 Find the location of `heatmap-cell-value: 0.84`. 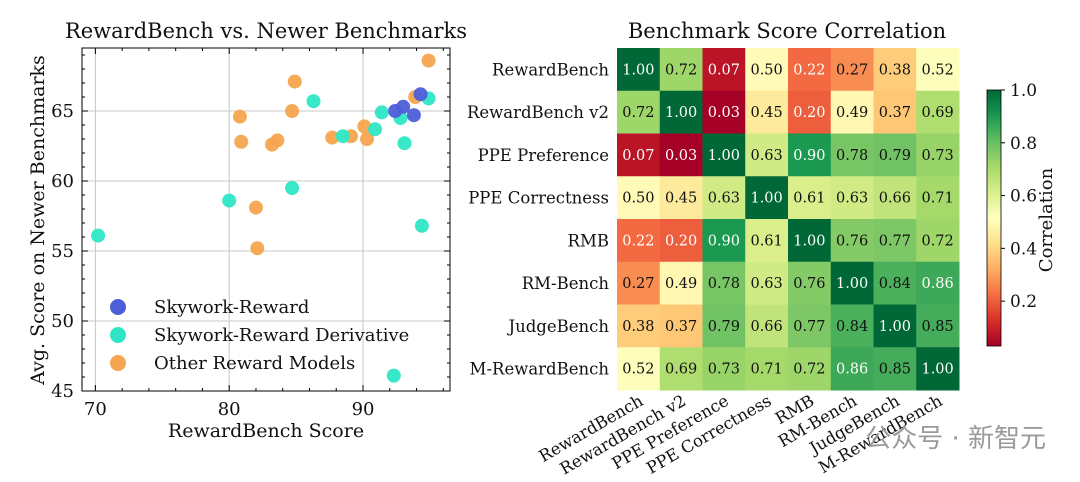

heatmap-cell-value: 0.84 is located at coordinates (895, 284).